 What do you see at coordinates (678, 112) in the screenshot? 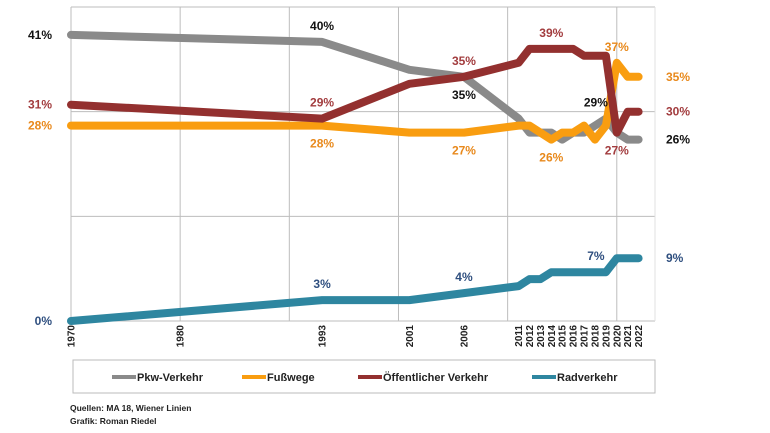
I see `data-label: 30%` at bounding box center [678, 112].